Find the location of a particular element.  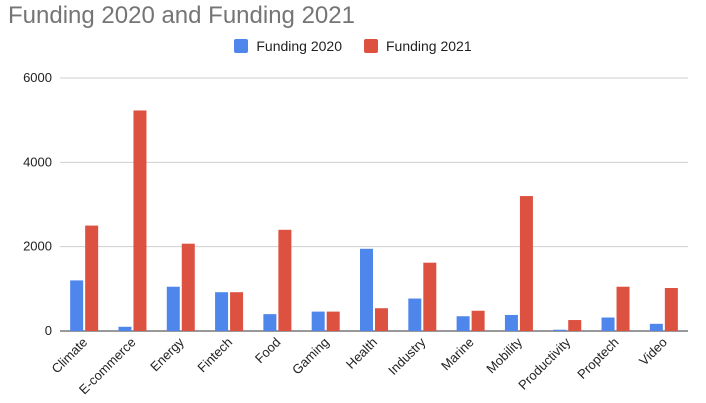

bar-2020-energy is located at coordinates (173, 308).